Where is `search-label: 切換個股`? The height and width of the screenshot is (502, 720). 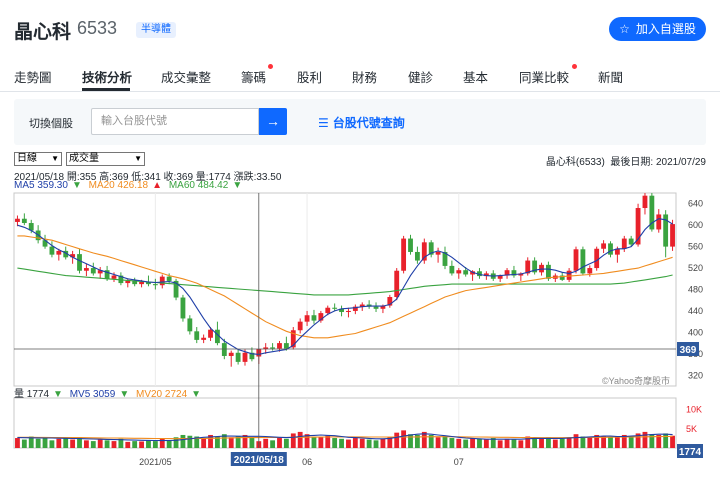 search-label: 切換個股 is located at coordinates (51, 124).